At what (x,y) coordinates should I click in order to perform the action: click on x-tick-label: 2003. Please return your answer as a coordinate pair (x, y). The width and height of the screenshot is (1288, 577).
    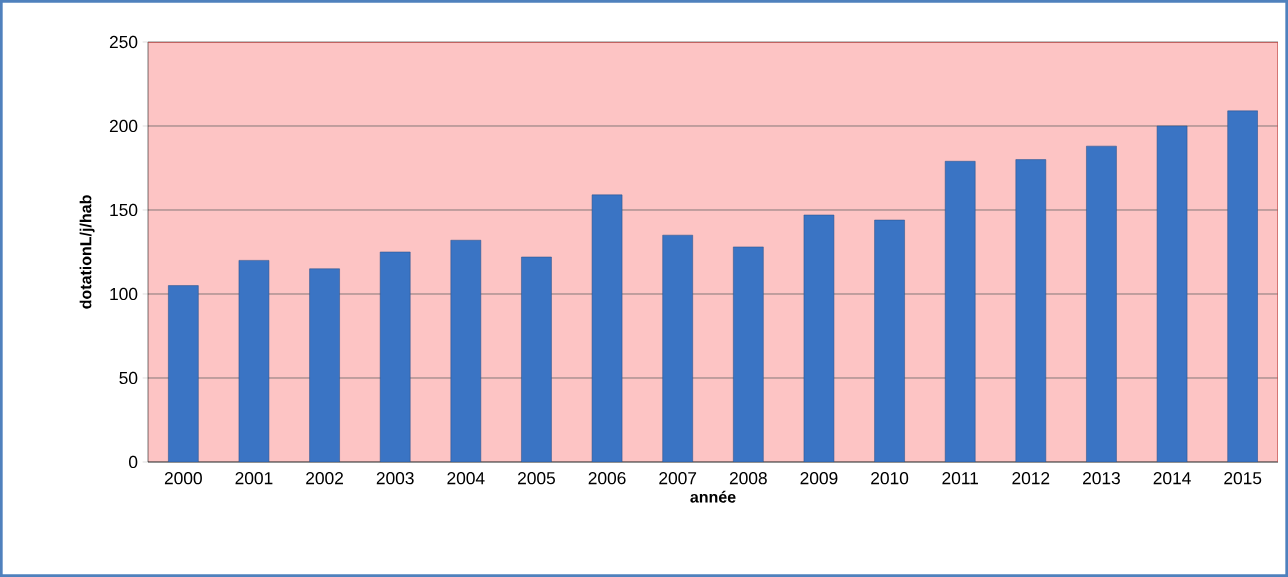
    Looking at the image, I should click on (395, 478).